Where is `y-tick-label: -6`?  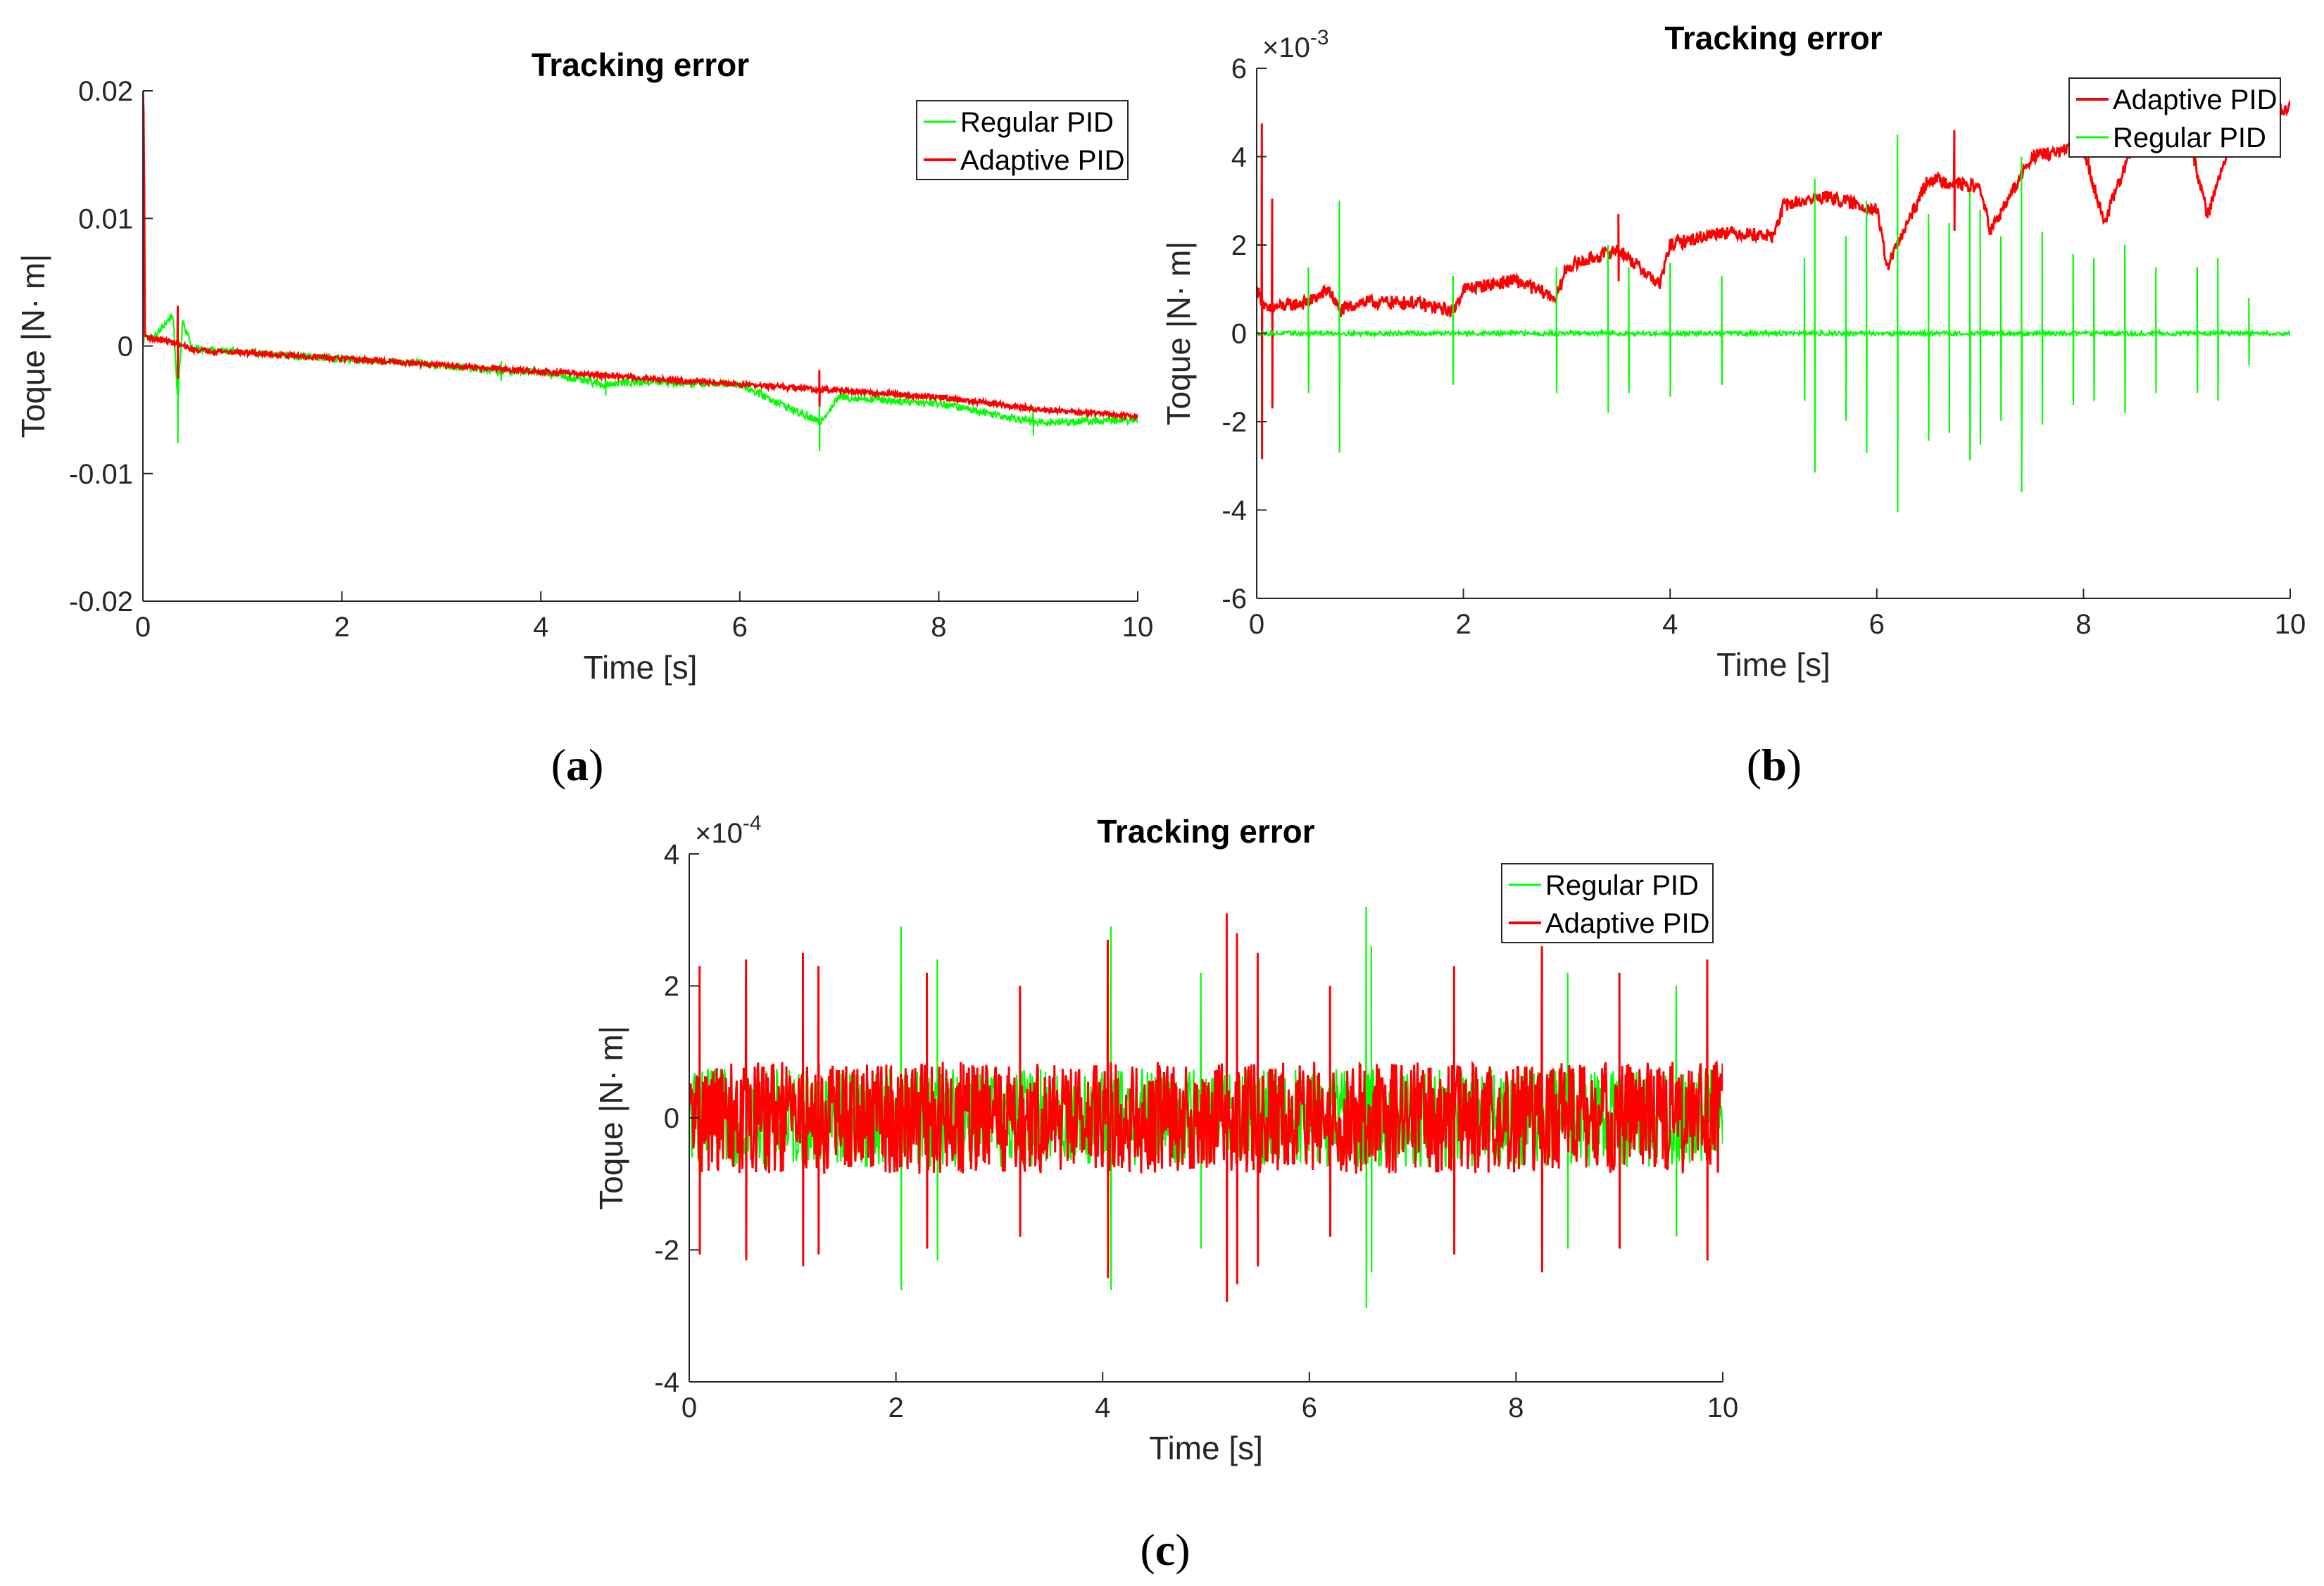 y-tick-label: -6 is located at coordinates (1234, 599).